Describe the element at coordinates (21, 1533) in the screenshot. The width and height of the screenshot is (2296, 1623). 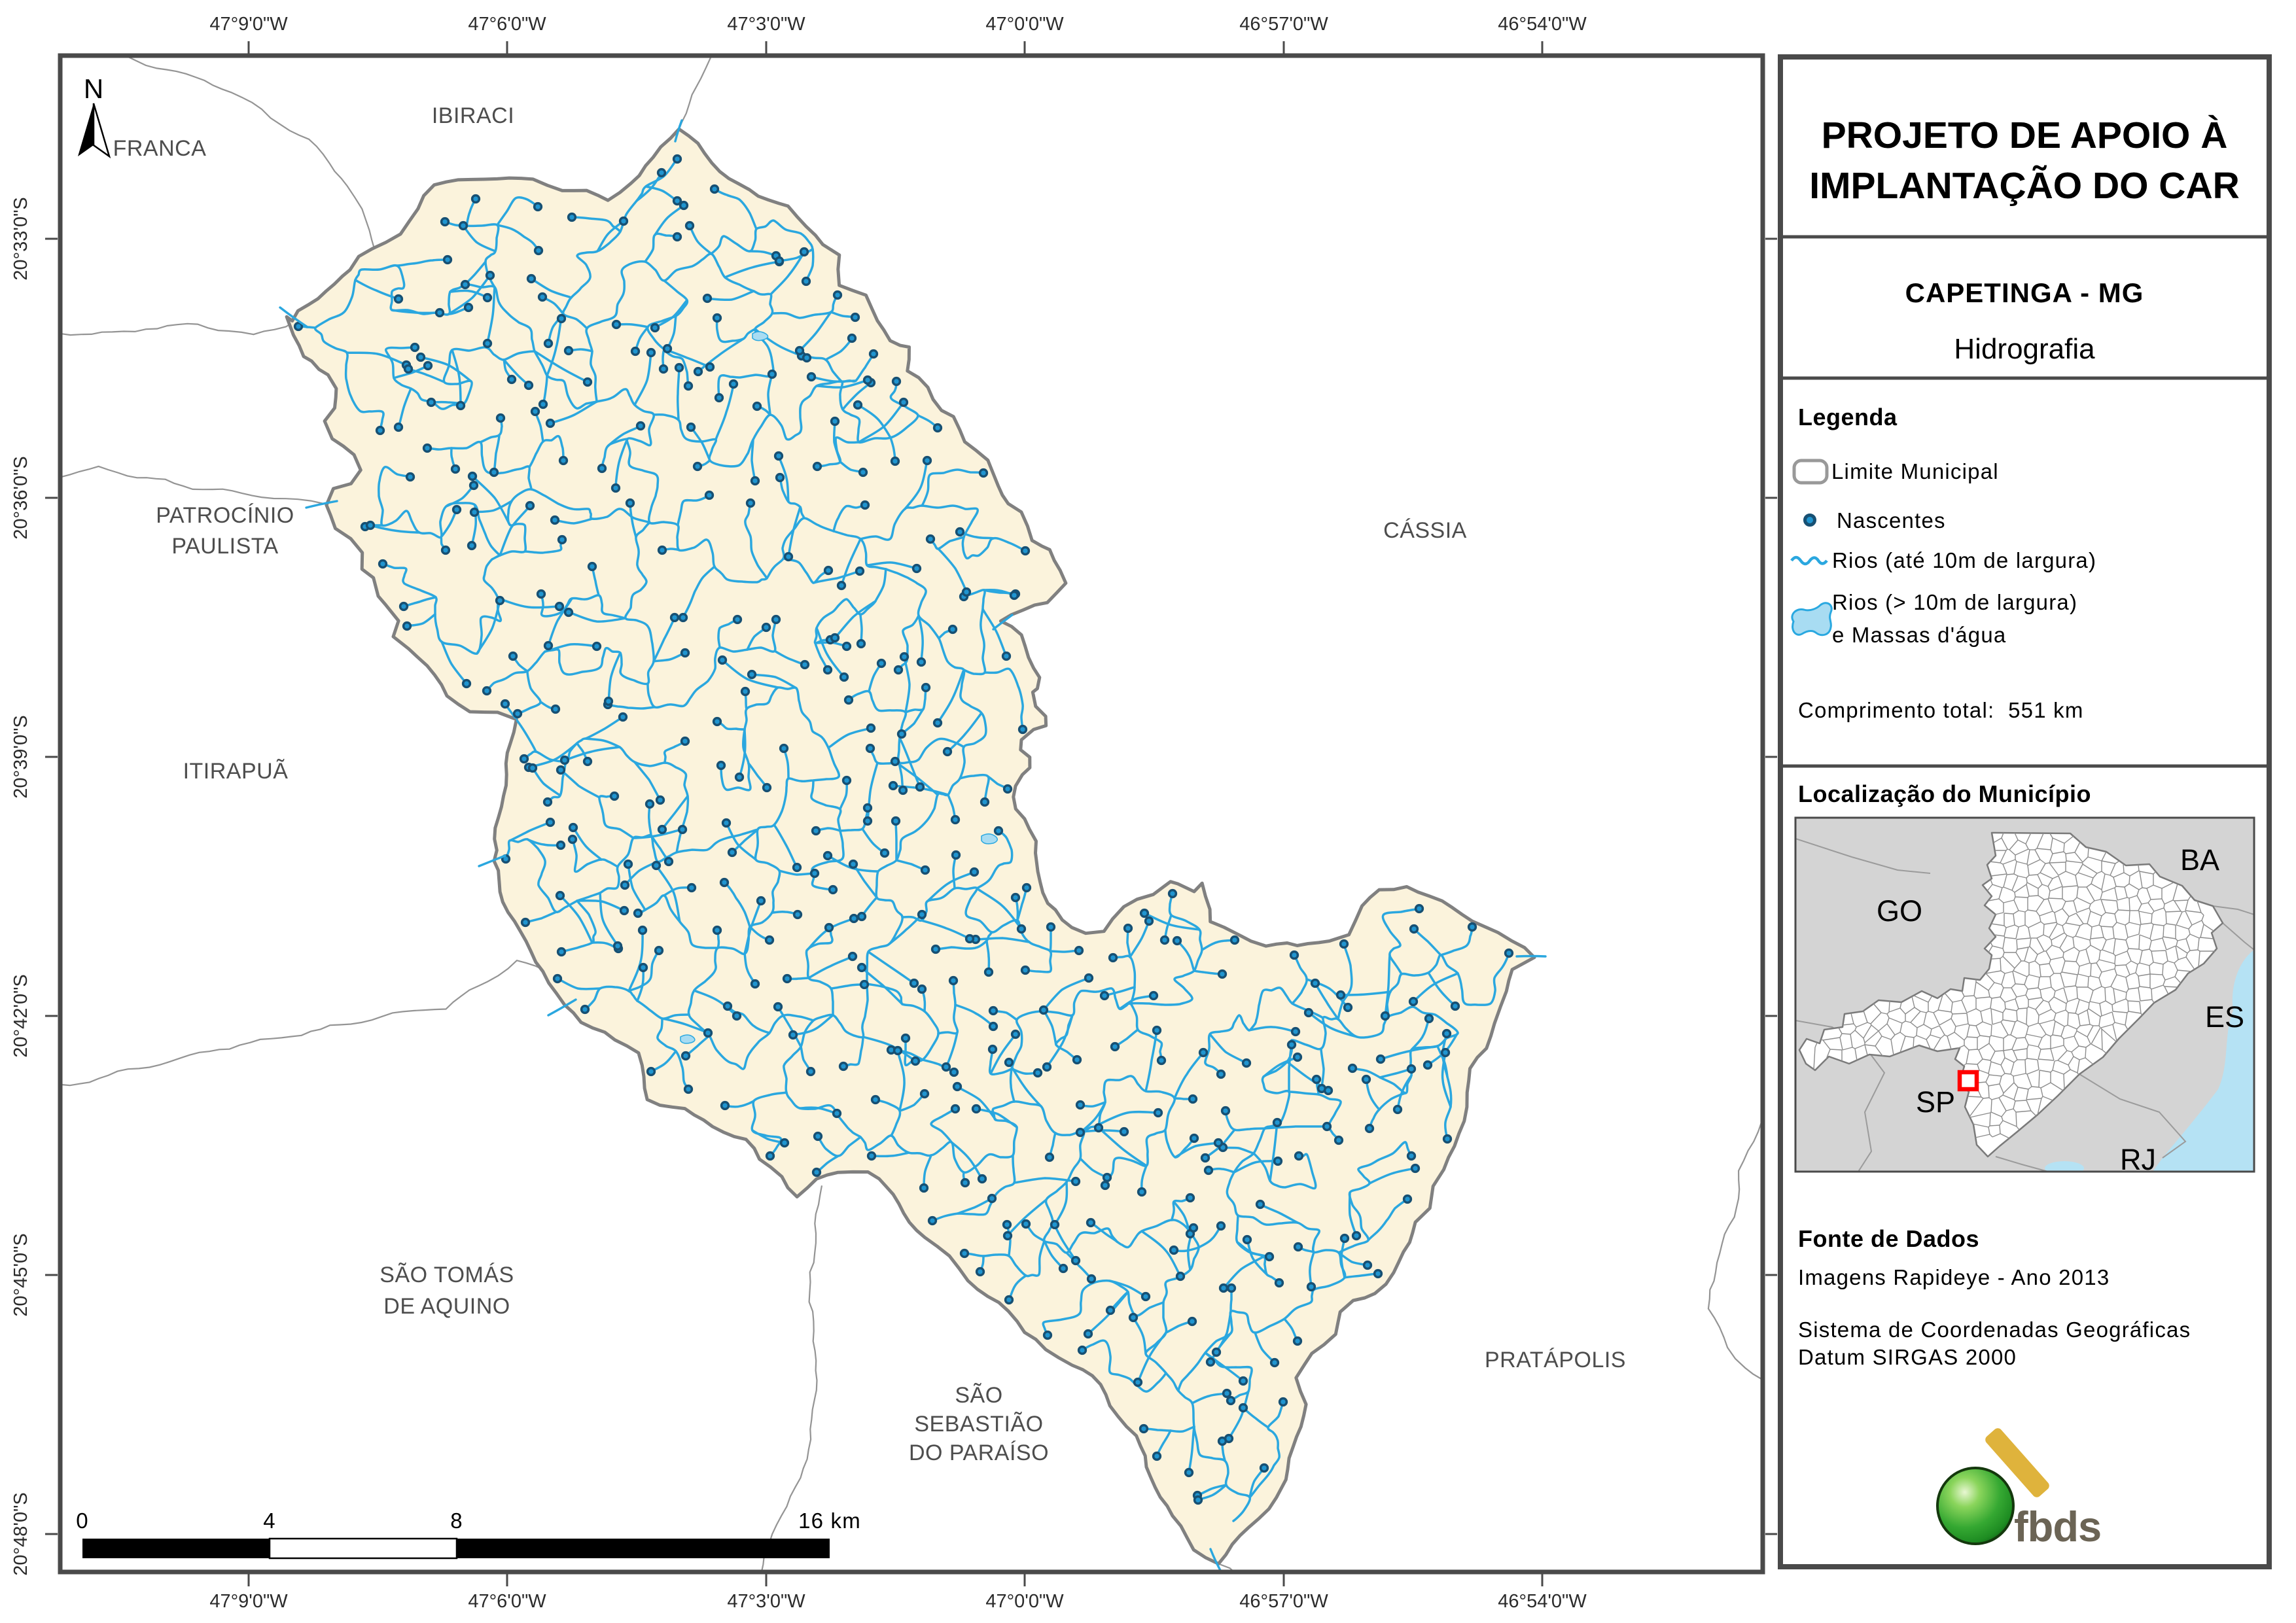
I see `svg-text: 20°48'0"S` at that location.